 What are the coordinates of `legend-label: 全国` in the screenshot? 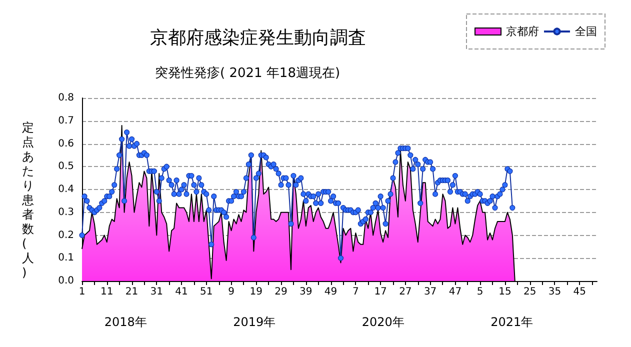 It's located at (586, 31).